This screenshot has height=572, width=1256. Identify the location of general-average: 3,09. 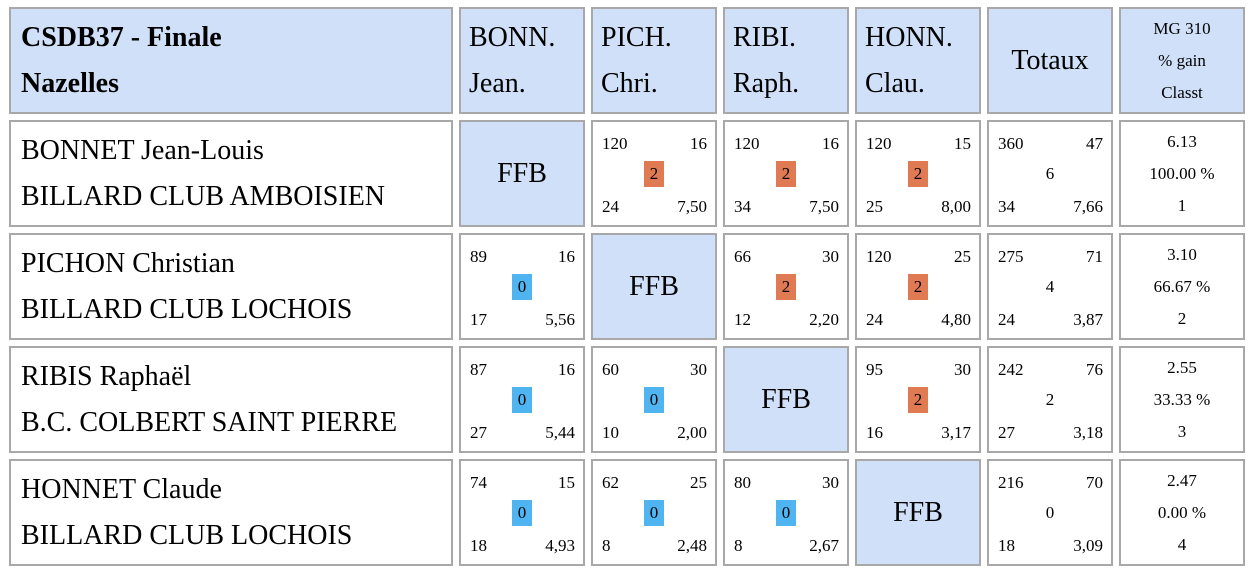
(1088, 545).